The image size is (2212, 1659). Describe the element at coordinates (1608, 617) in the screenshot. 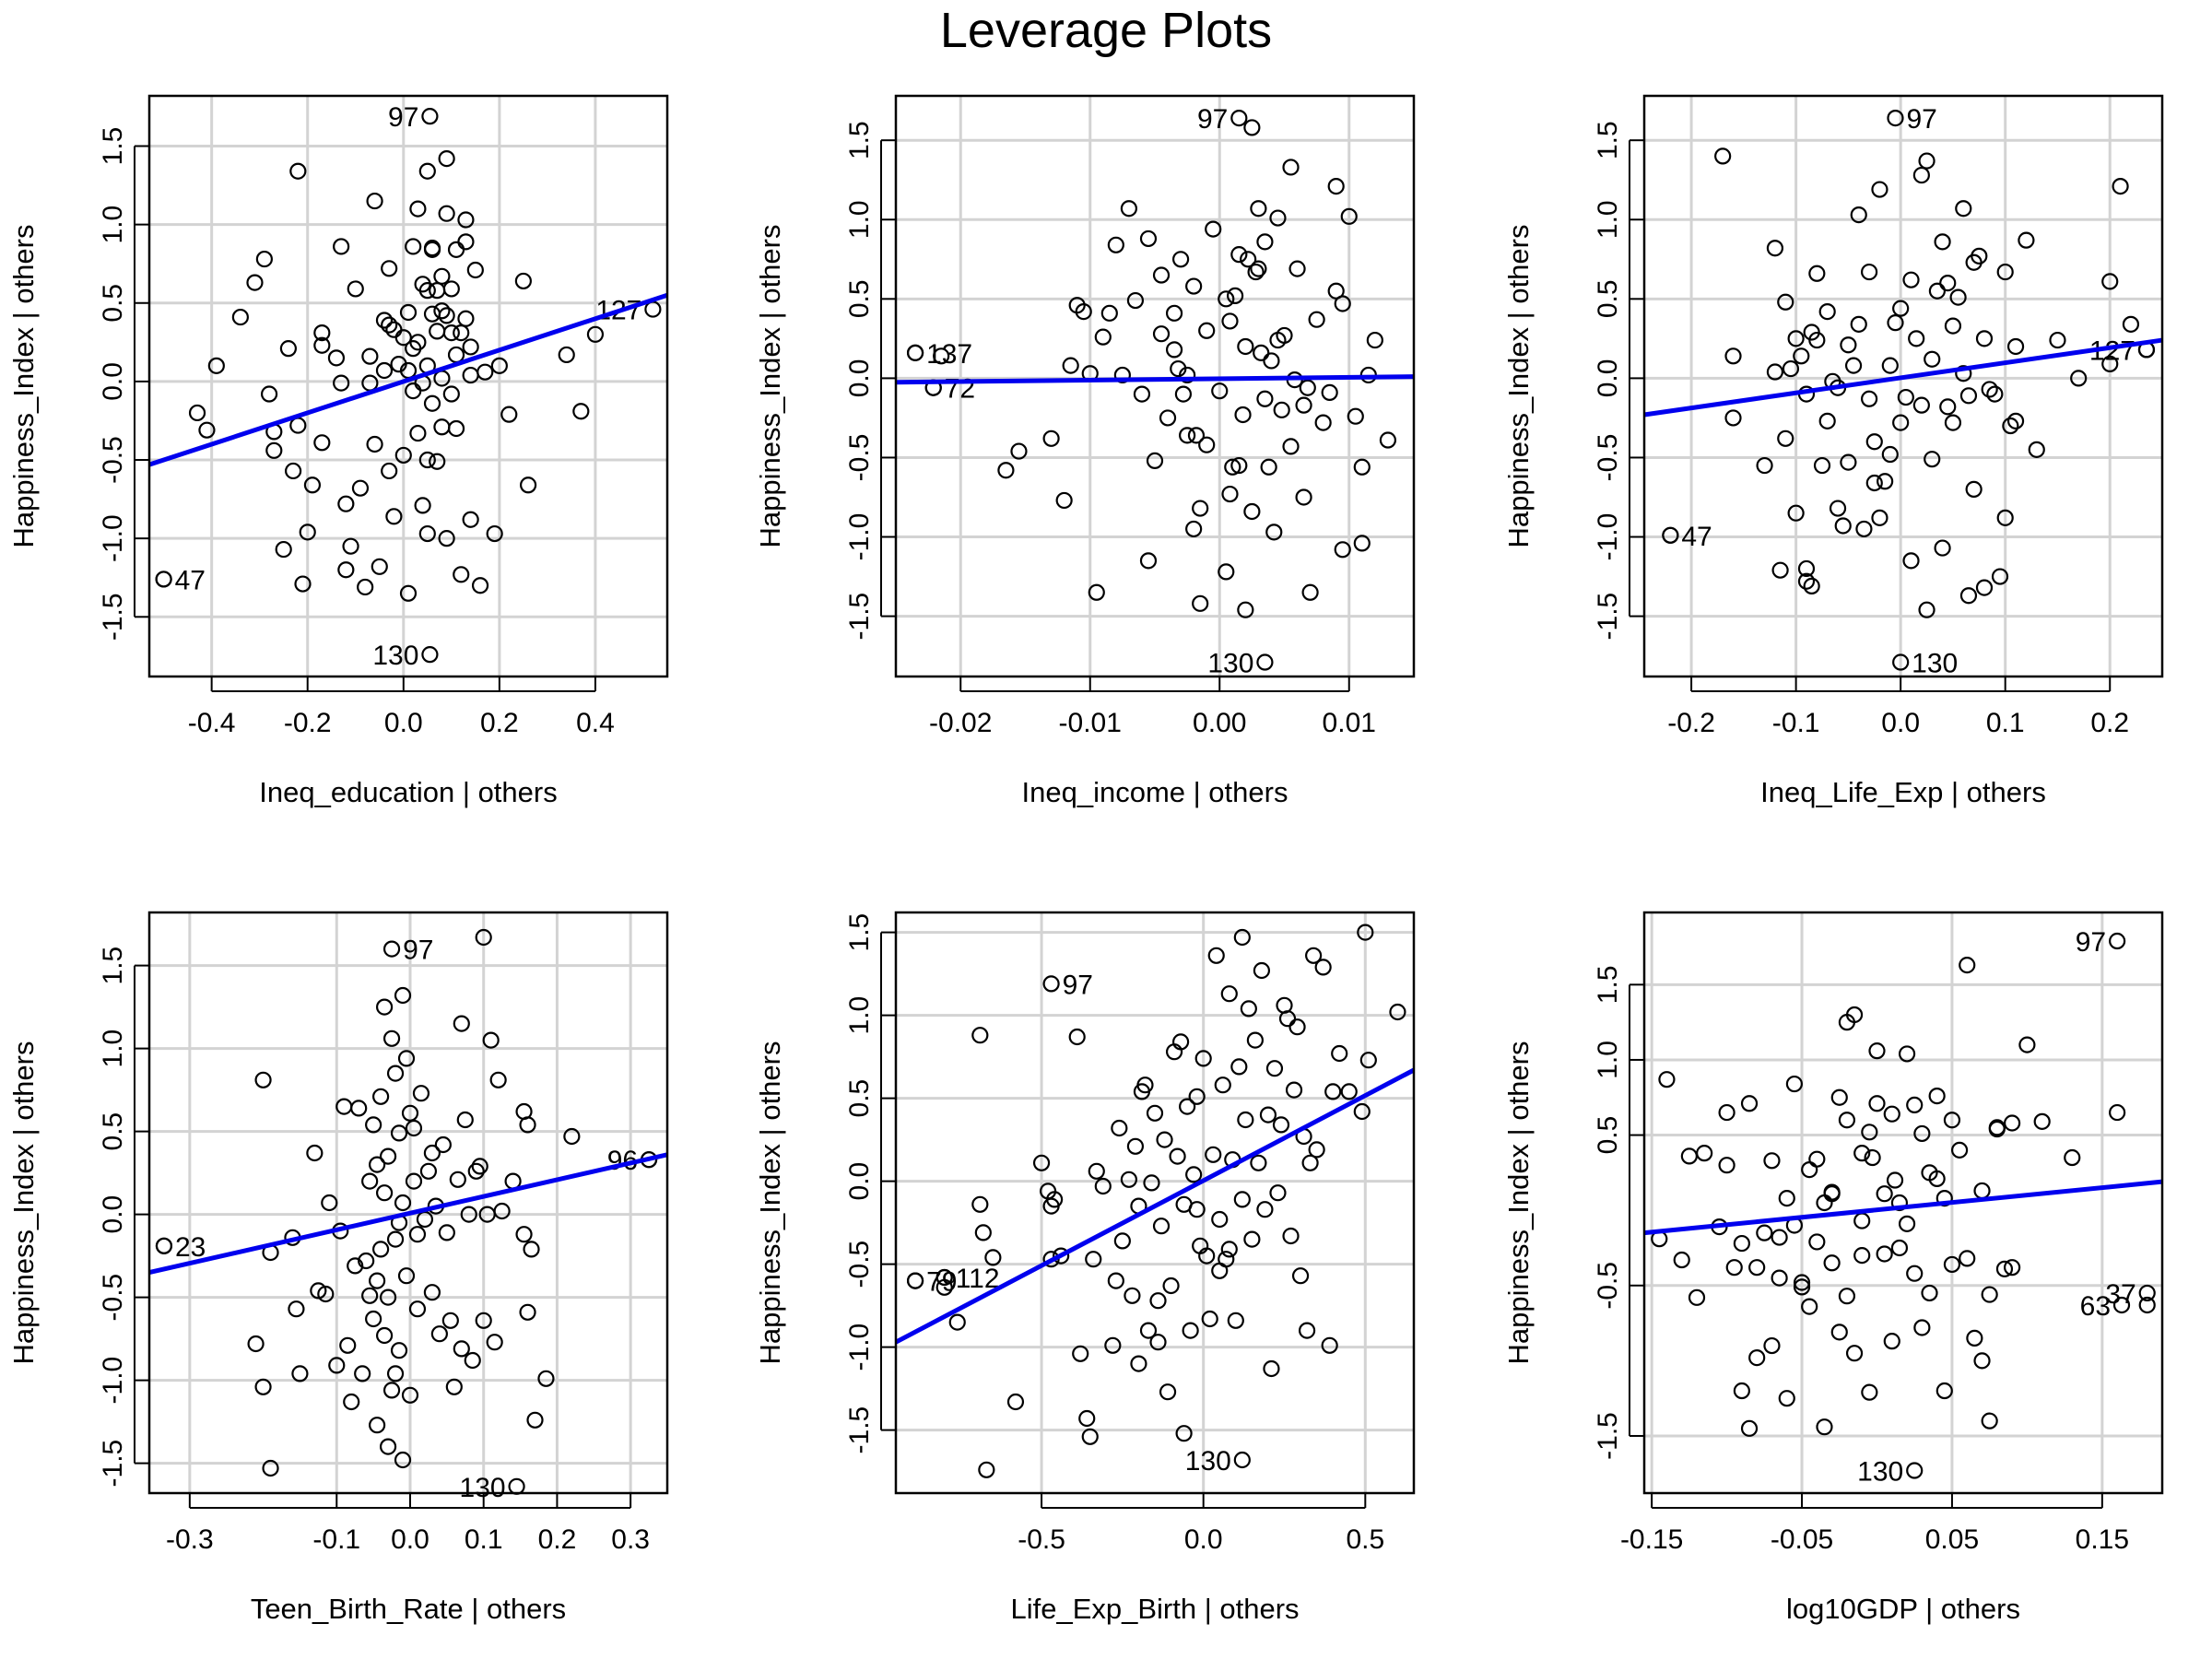

I see `y-tick-label: -1.5` at that location.